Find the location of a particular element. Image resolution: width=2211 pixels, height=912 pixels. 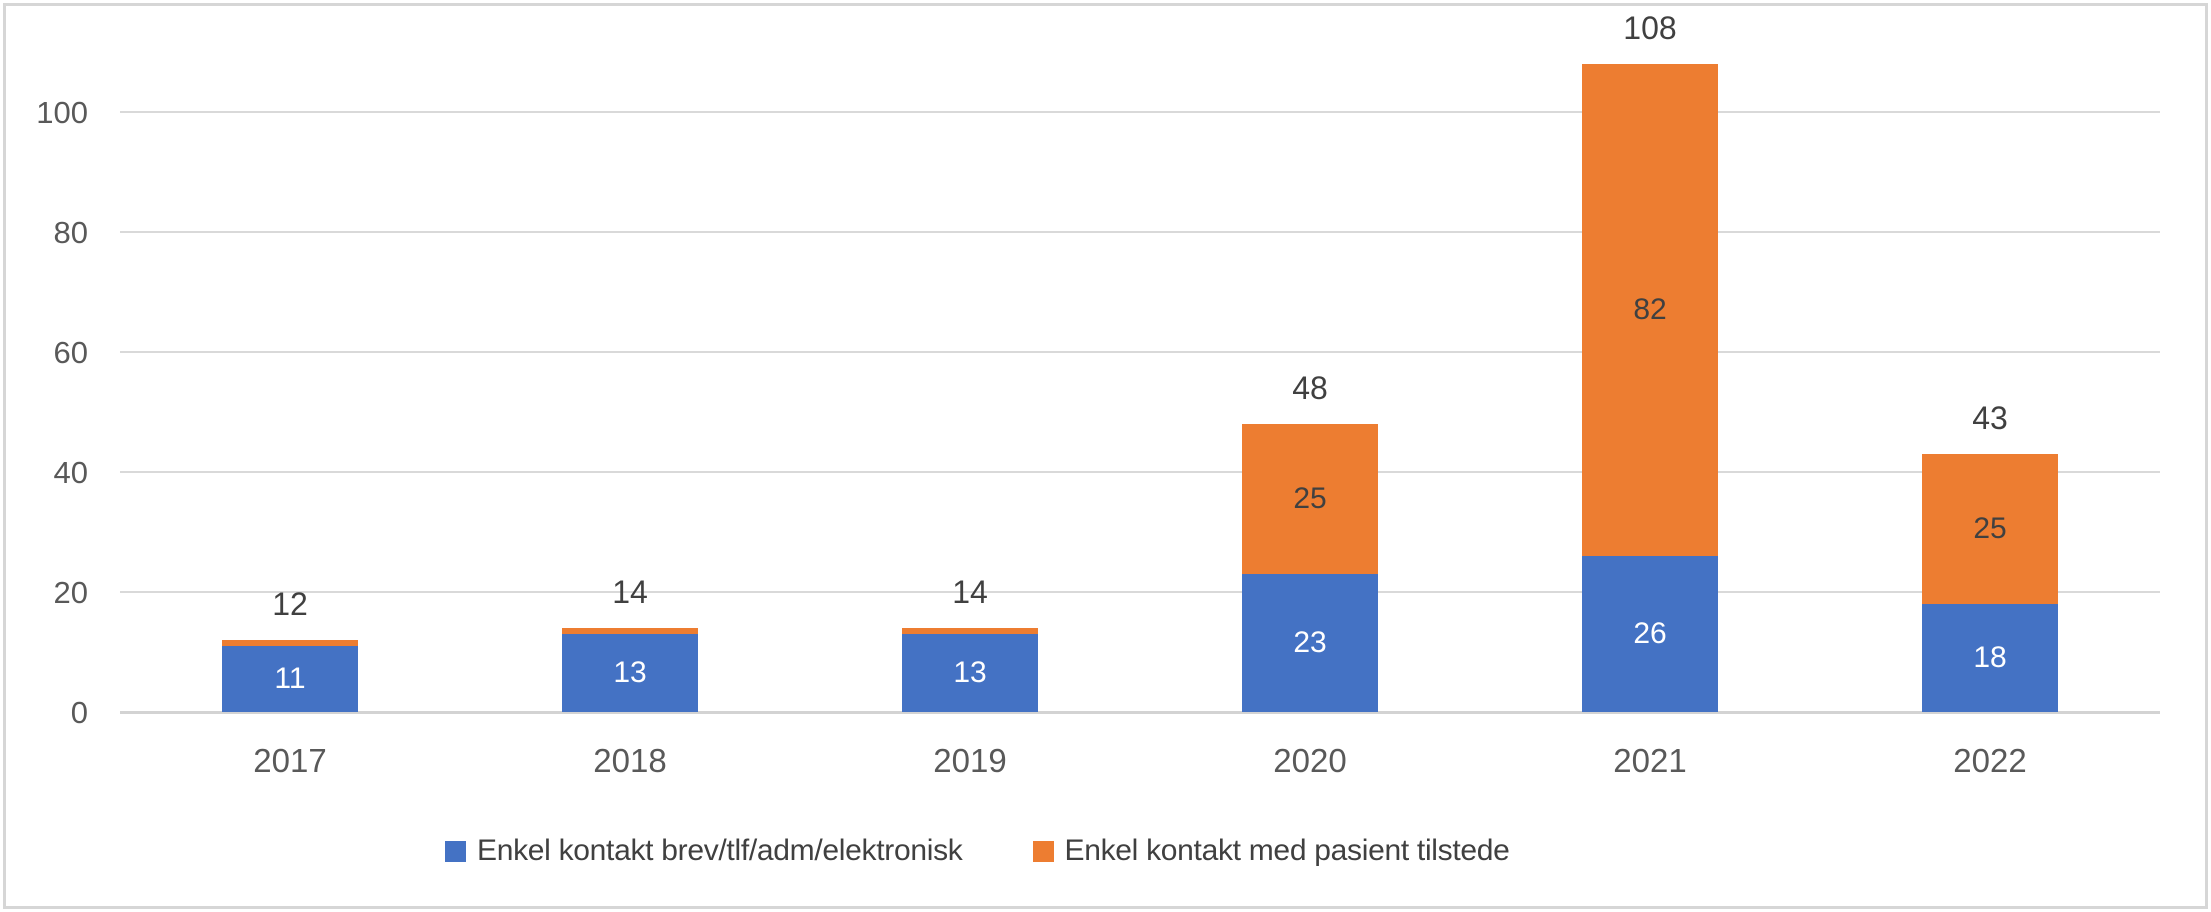

x-category-label: 2017 is located at coordinates (290, 760).